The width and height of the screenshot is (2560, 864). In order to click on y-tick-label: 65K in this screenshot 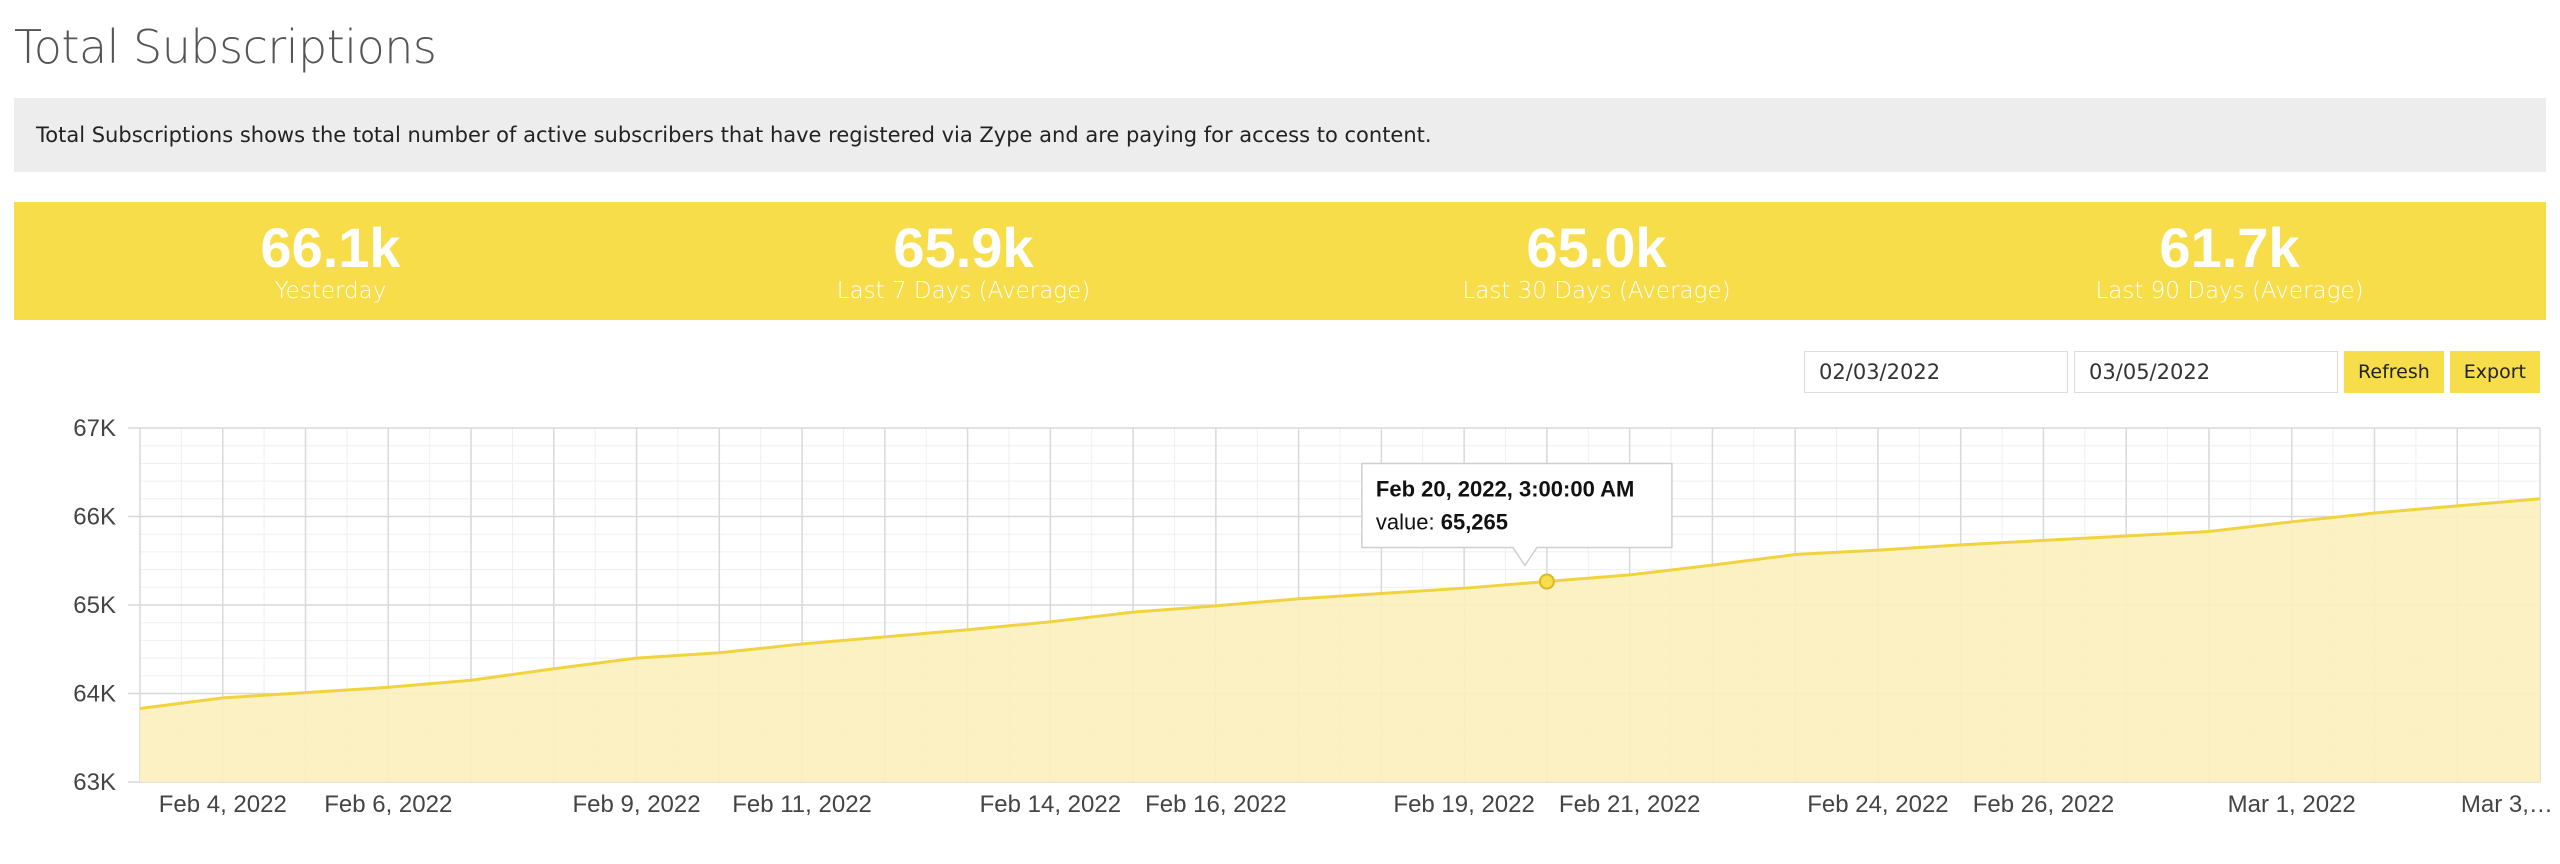, I will do `click(94, 605)`.